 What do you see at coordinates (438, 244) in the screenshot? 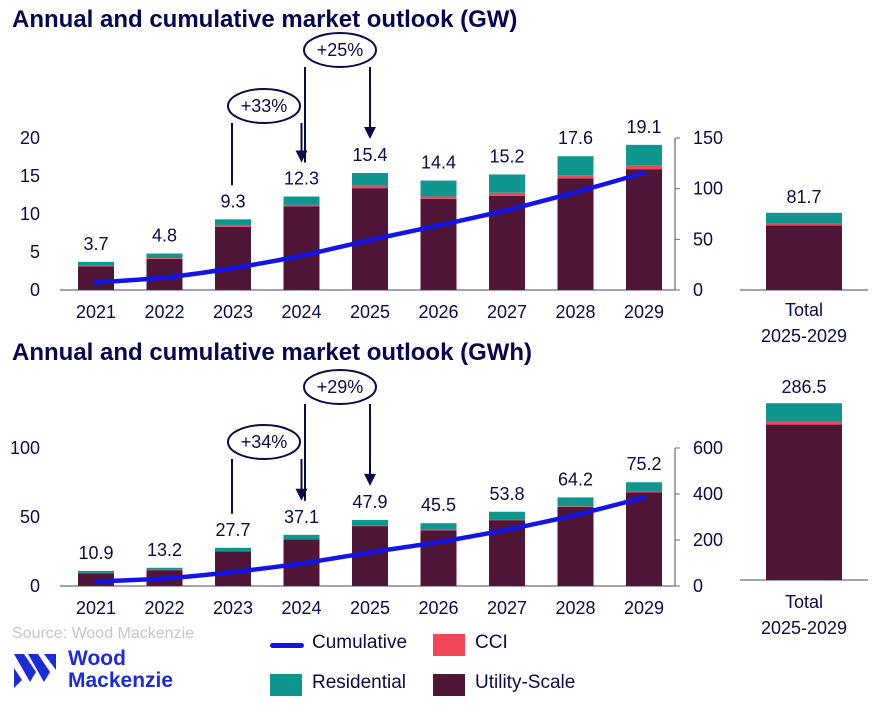
I see `bar-utility-gw-2026` at bounding box center [438, 244].